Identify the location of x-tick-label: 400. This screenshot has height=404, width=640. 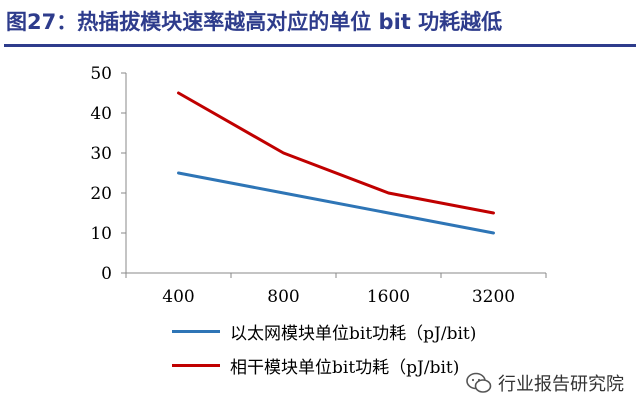
(178, 297).